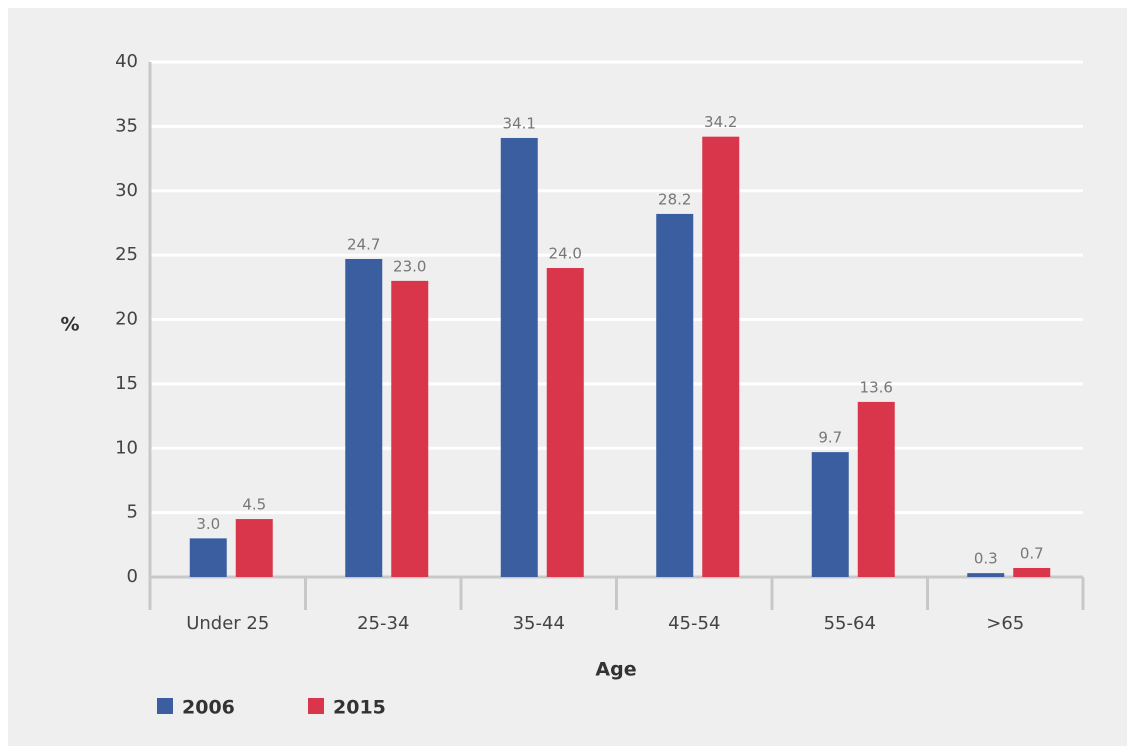 Image resolution: width=1135 pixels, height=754 pixels. I want to click on value-label: 0.3, so click(986, 559).